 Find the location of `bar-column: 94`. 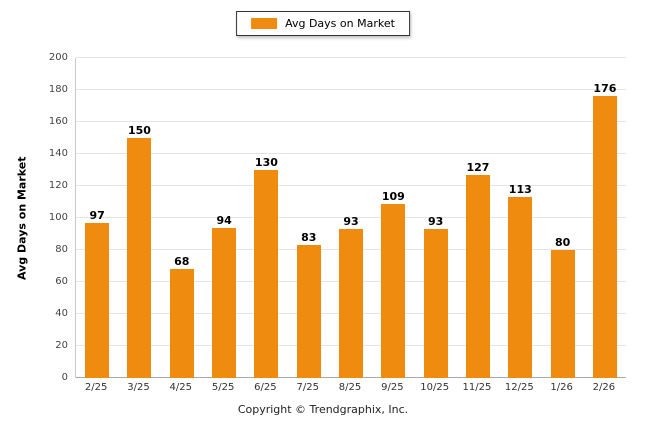

bar-column: 94 is located at coordinates (224, 218).